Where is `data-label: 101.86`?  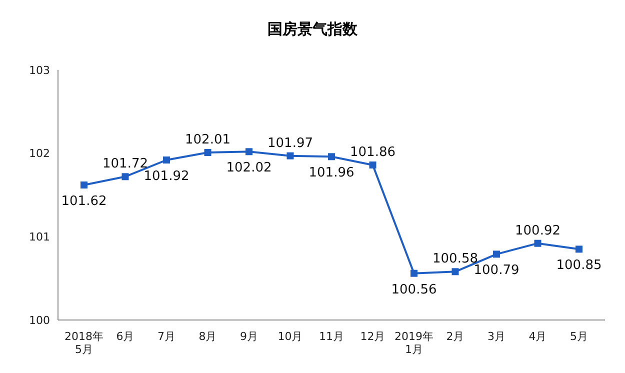
data-label: 101.86 is located at coordinates (373, 152).